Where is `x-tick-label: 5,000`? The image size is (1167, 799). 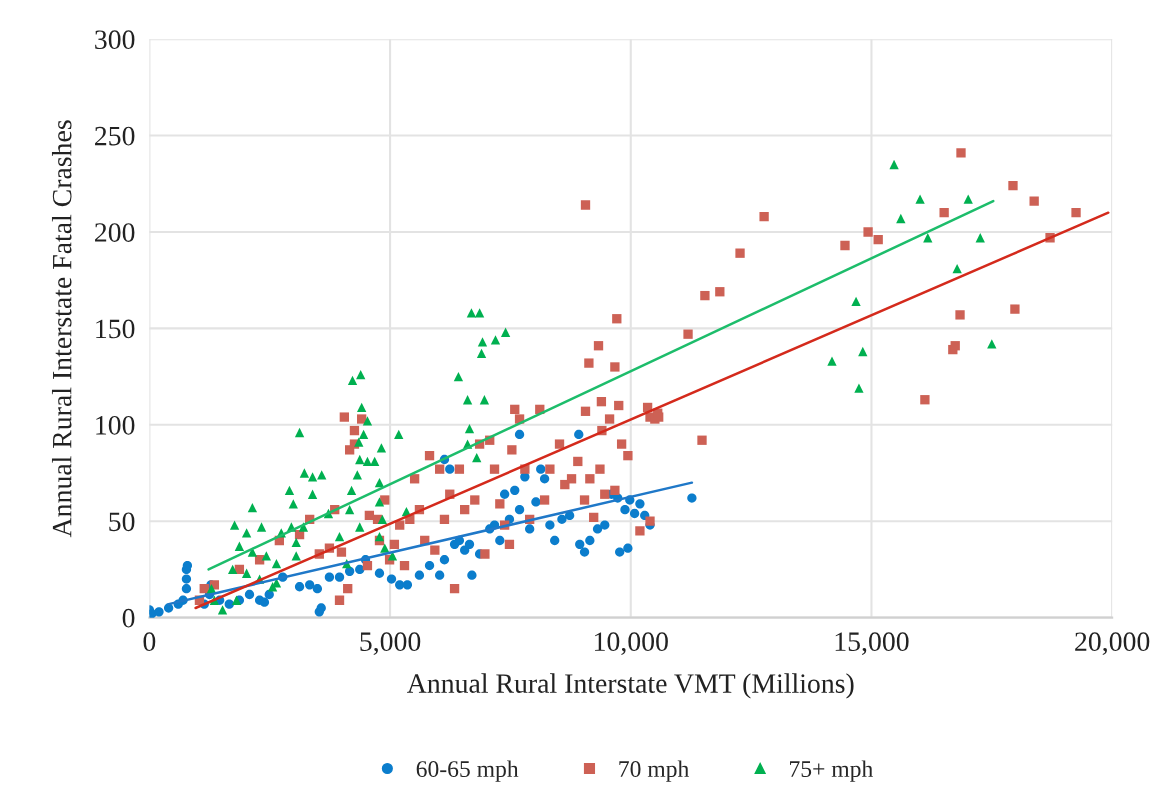 x-tick-label: 5,000 is located at coordinates (390, 644).